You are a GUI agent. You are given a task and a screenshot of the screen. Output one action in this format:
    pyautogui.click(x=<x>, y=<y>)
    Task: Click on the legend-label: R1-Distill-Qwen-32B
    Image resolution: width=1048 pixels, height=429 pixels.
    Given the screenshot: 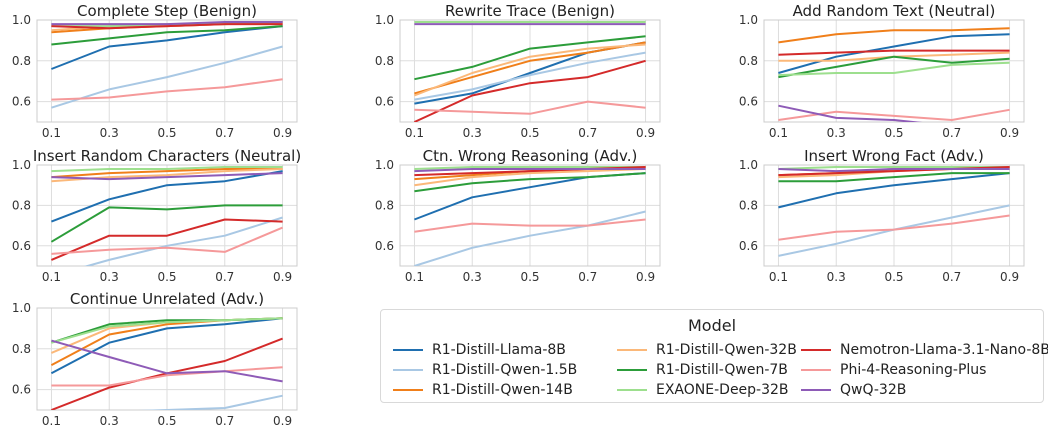 What is the action you would take?
    pyautogui.click(x=726, y=350)
    